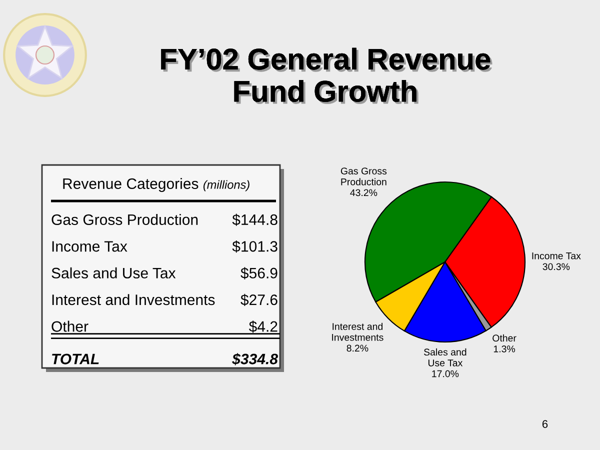 This screenshot has width=600, height=450. What do you see at coordinates (326, 76) in the screenshot?
I see `chart-title: FY’02 General Revenue Fund Growth` at bounding box center [326, 76].